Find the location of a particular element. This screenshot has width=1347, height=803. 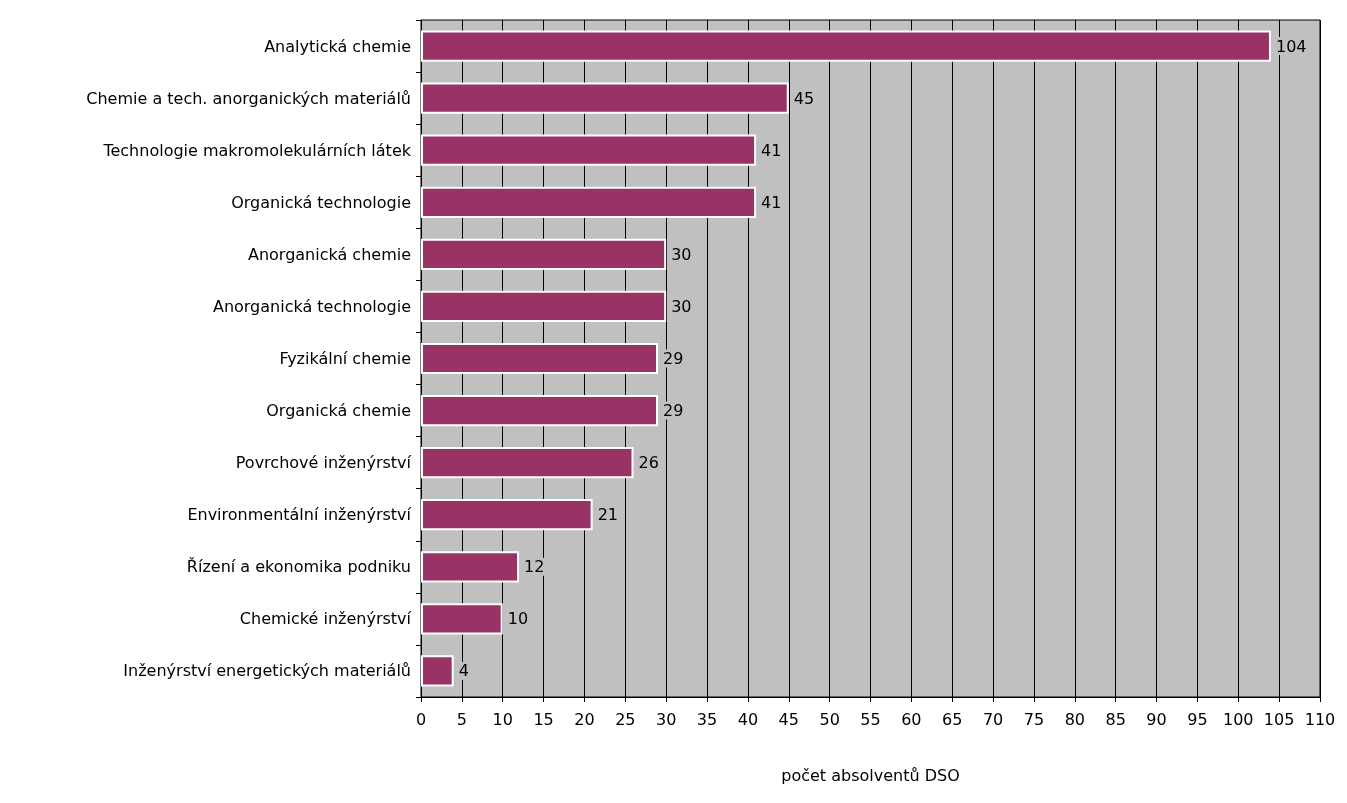

x-tick-label: 110 is located at coordinates (1320, 719).